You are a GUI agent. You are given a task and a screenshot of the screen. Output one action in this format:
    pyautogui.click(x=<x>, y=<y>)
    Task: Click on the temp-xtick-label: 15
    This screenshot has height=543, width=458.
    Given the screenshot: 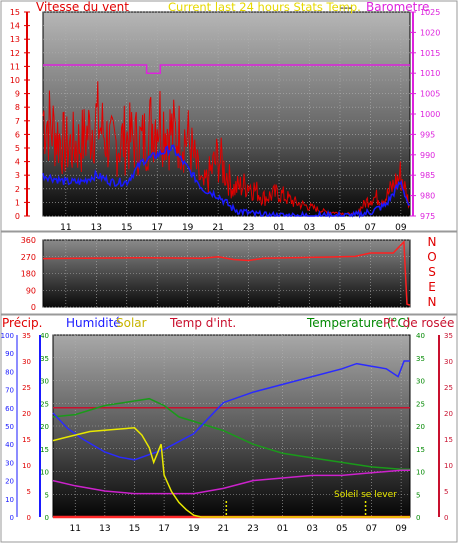 What is the action you would take?
    pyautogui.click(x=134, y=529)
    